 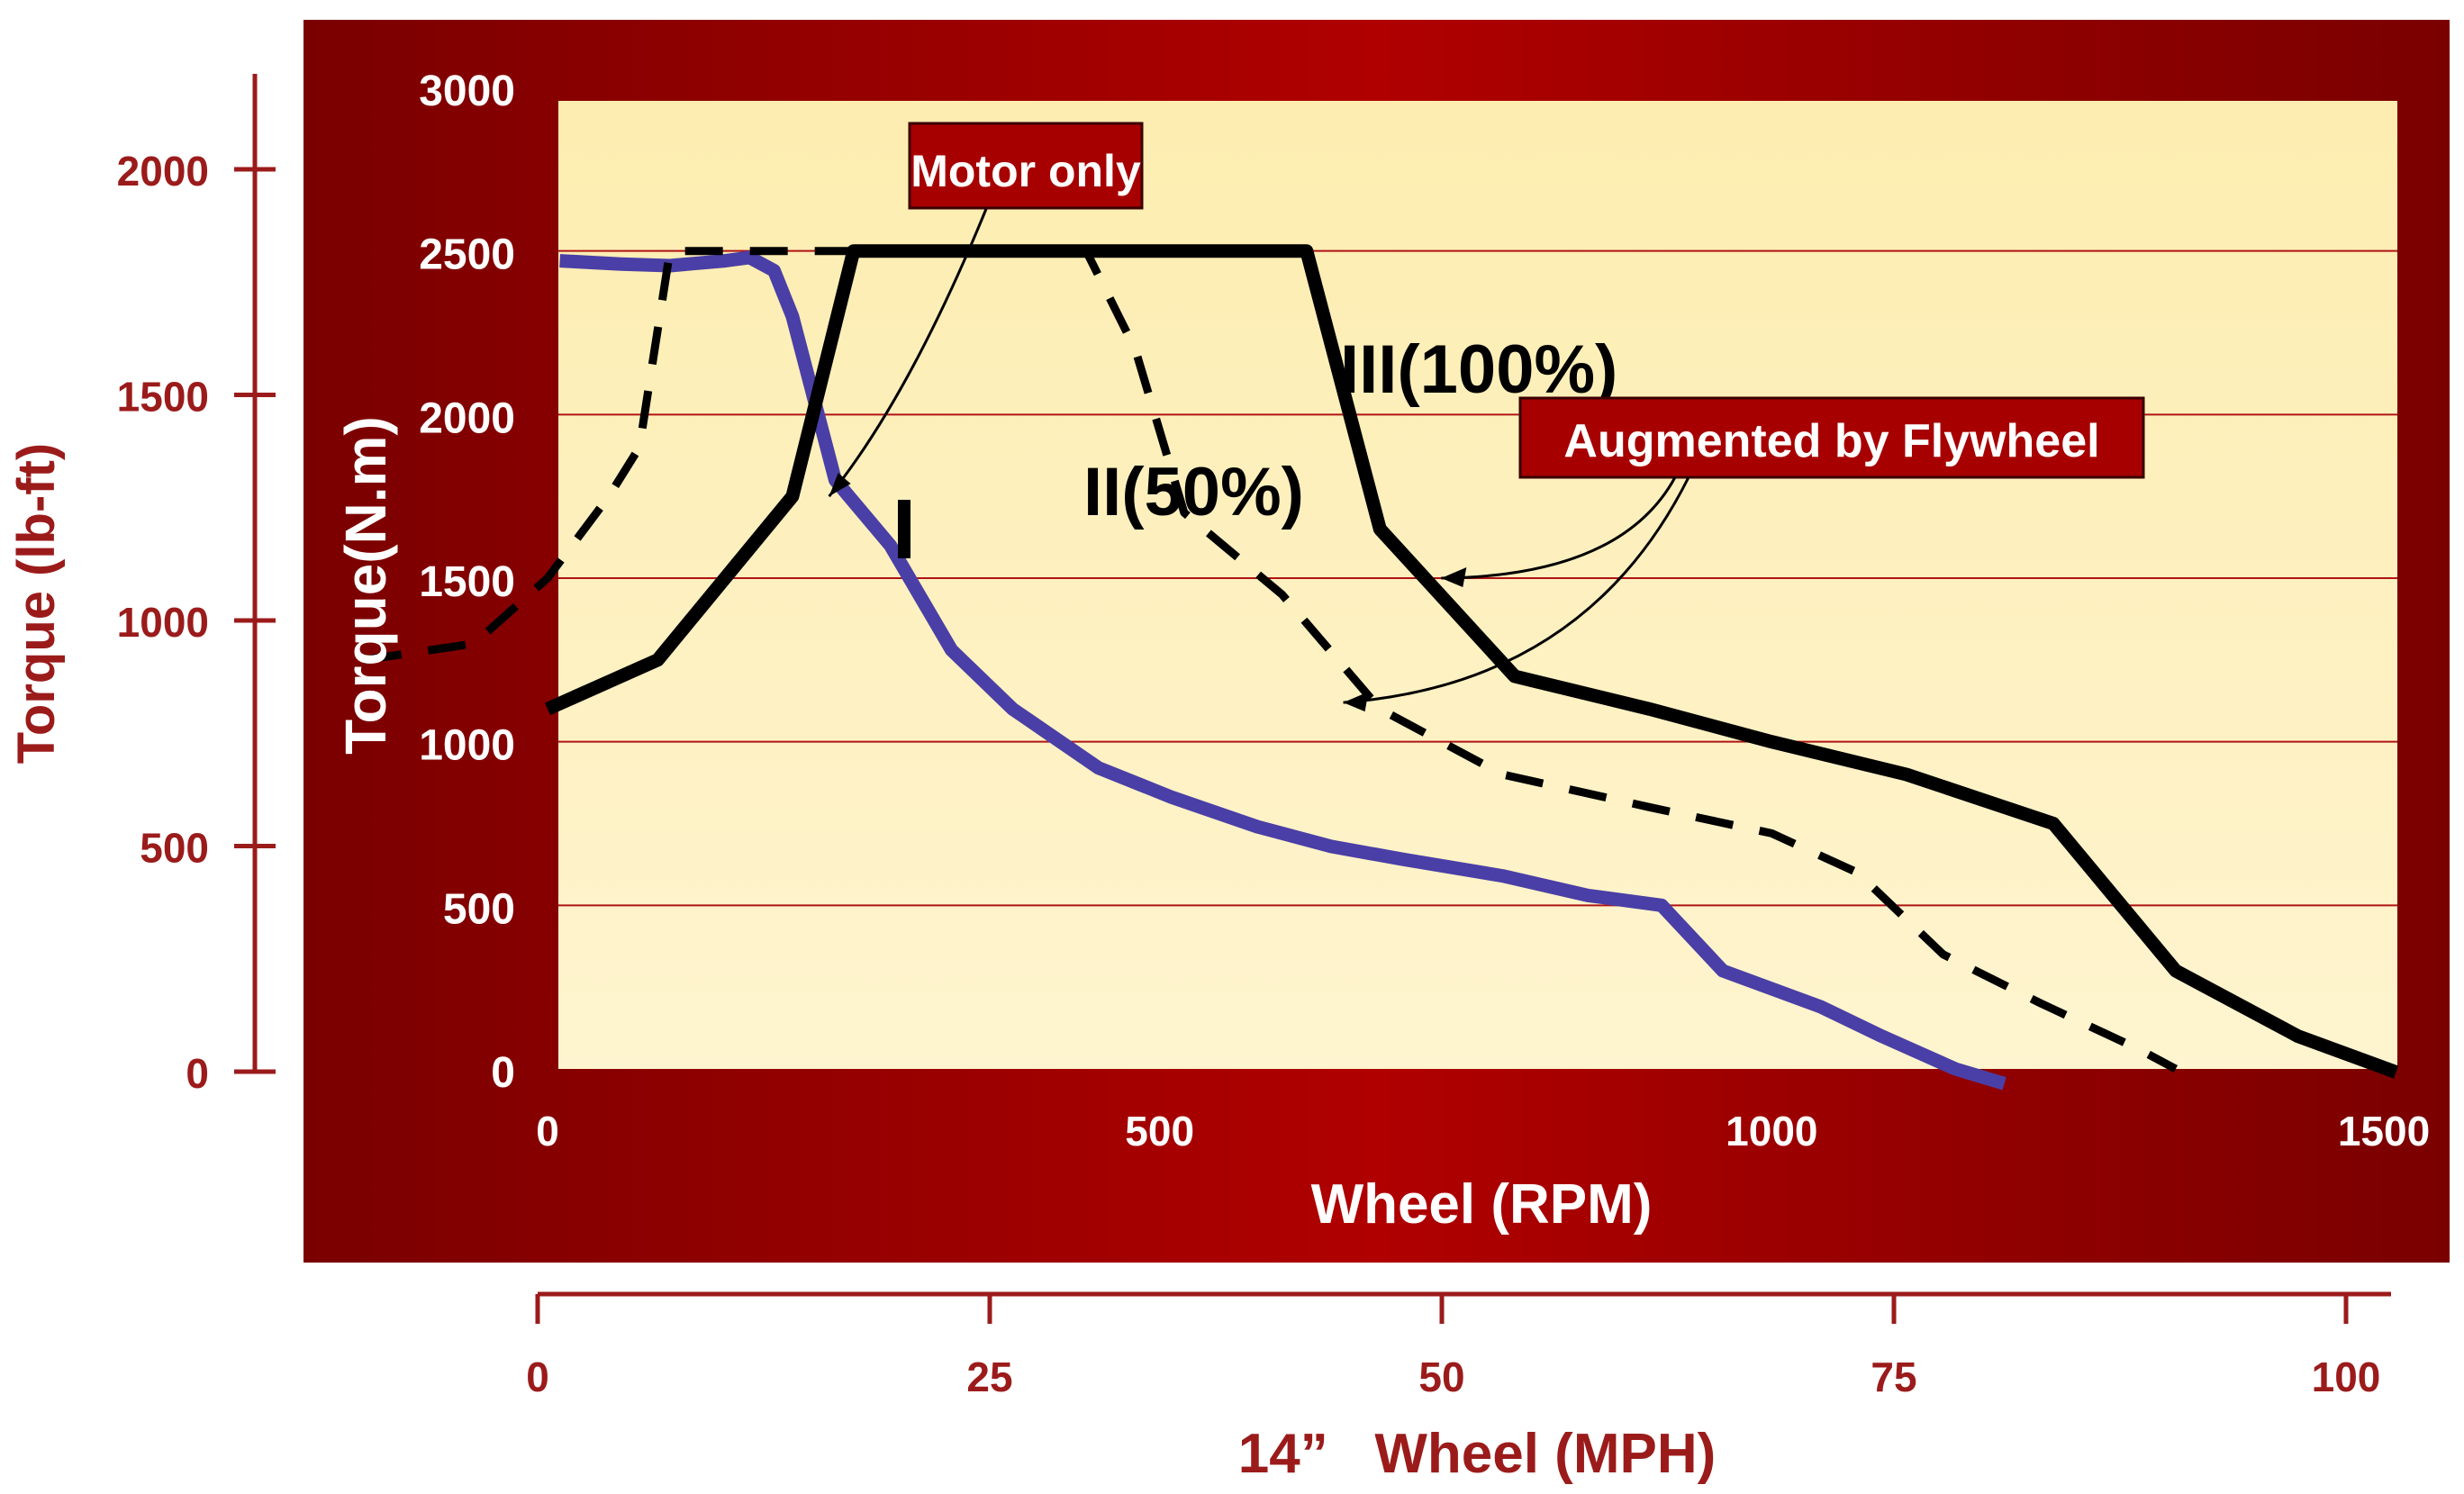 I want to click on y-tick-label-1500: 1500, so click(x=467, y=582).